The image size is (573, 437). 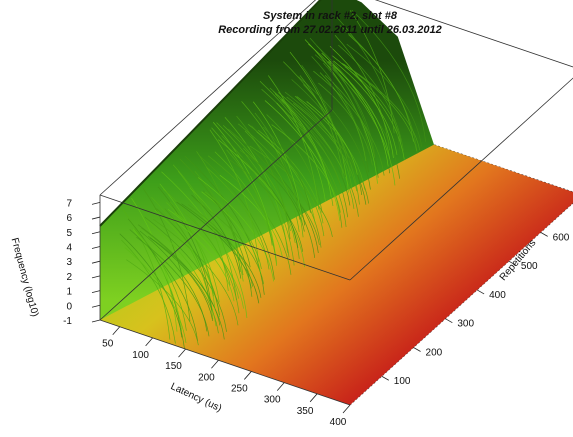 What do you see at coordinates (69, 277) in the screenshot?
I see `z-tick-label: 2` at bounding box center [69, 277].